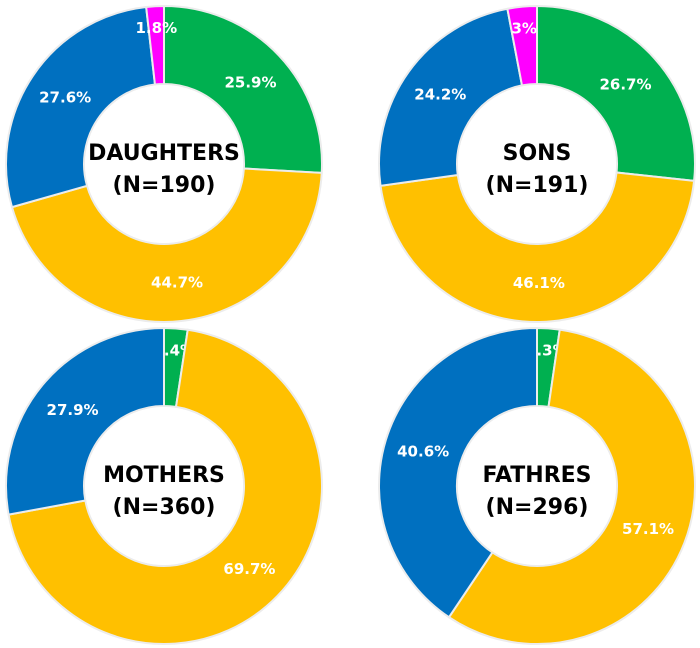 The height and width of the screenshot is (648, 700). Describe the element at coordinates (157, 28) in the screenshot. I see `data-label-daughters-3: 1.8%` at that location.